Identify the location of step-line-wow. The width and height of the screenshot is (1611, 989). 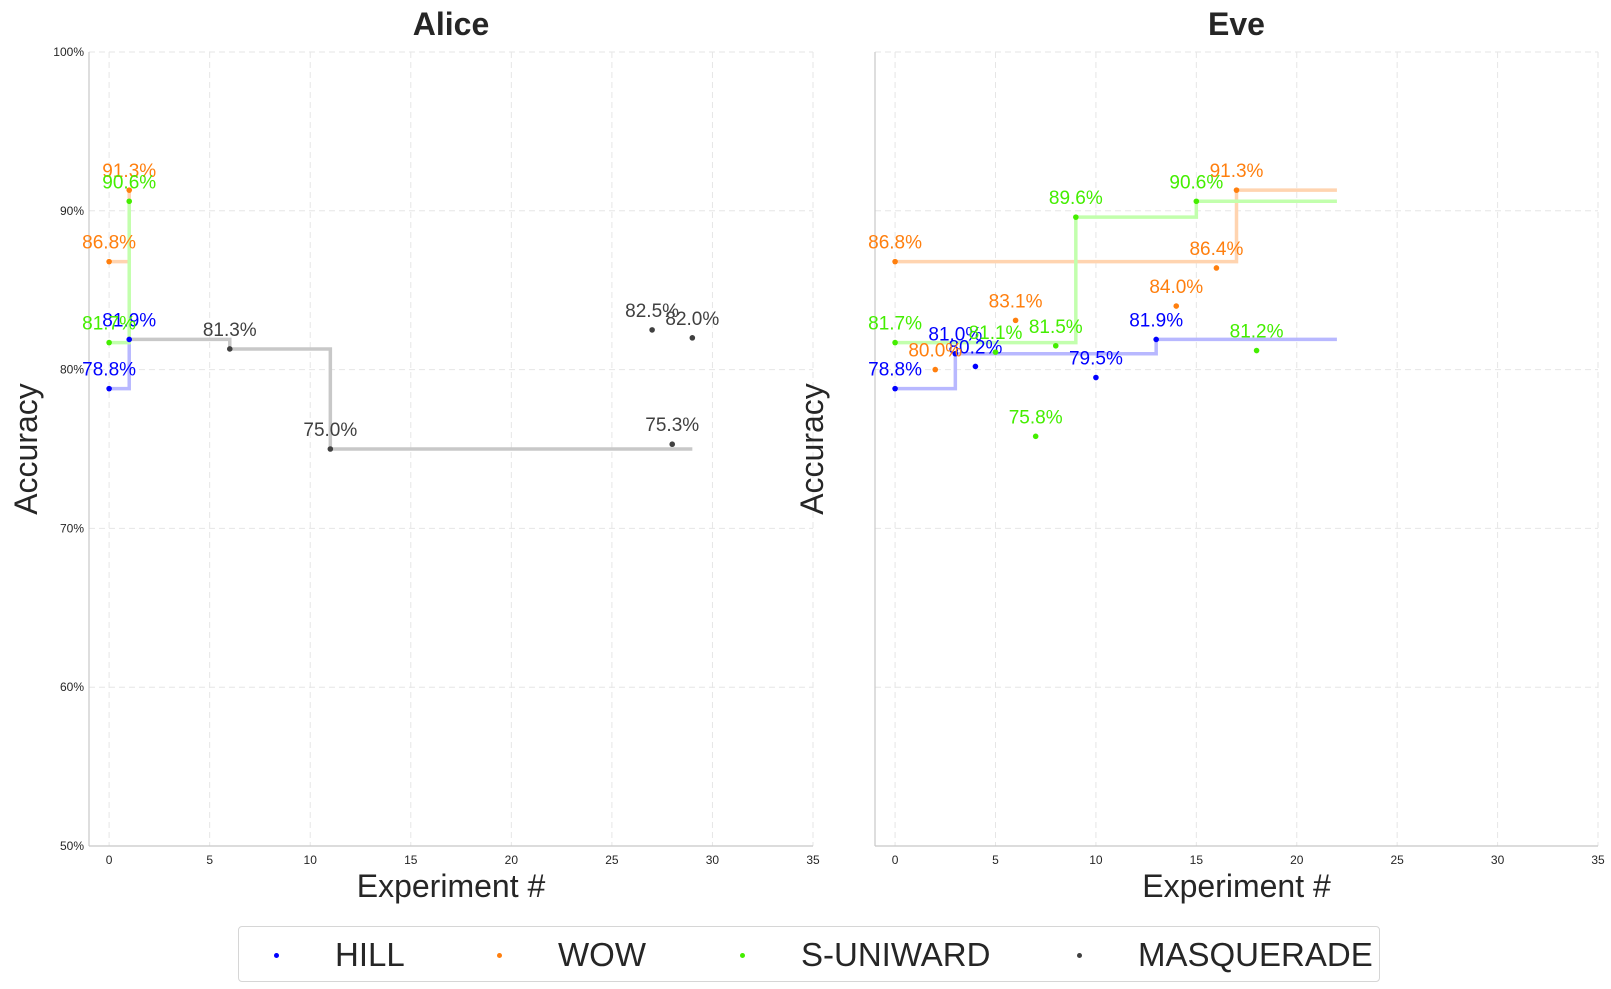
(1116, 226).